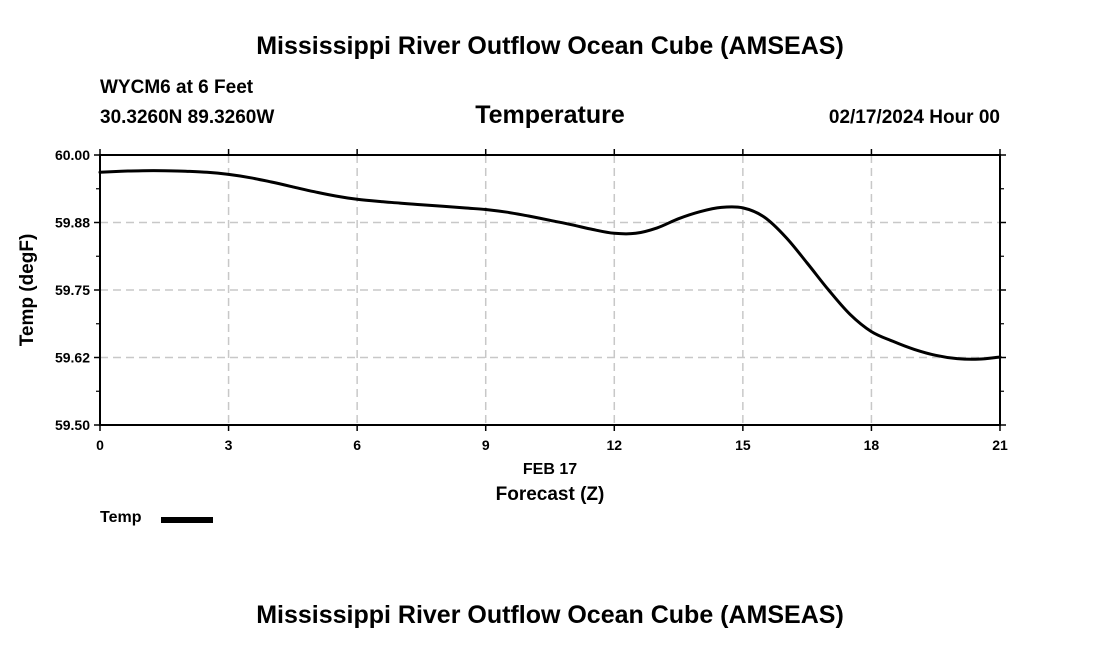 This screenshot has height=650, width=1100. What do you see at coordinates (187, 520) in the screenshot?
I see `legend-swatch` at bounding box center [187, 520].